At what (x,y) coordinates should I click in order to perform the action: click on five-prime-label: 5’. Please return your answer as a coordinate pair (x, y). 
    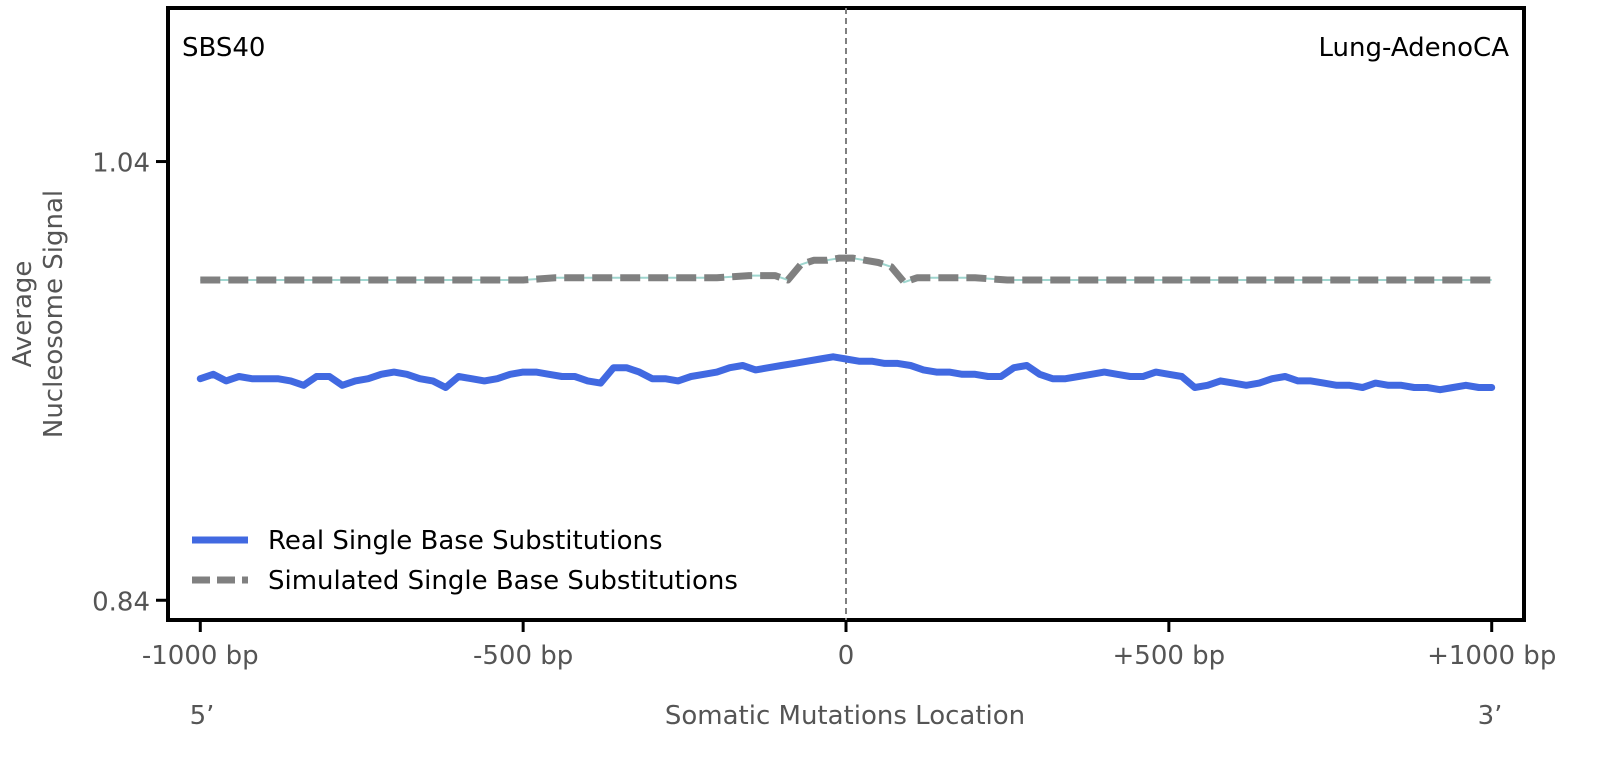
    Looking at the image, I should click on (202, 716).